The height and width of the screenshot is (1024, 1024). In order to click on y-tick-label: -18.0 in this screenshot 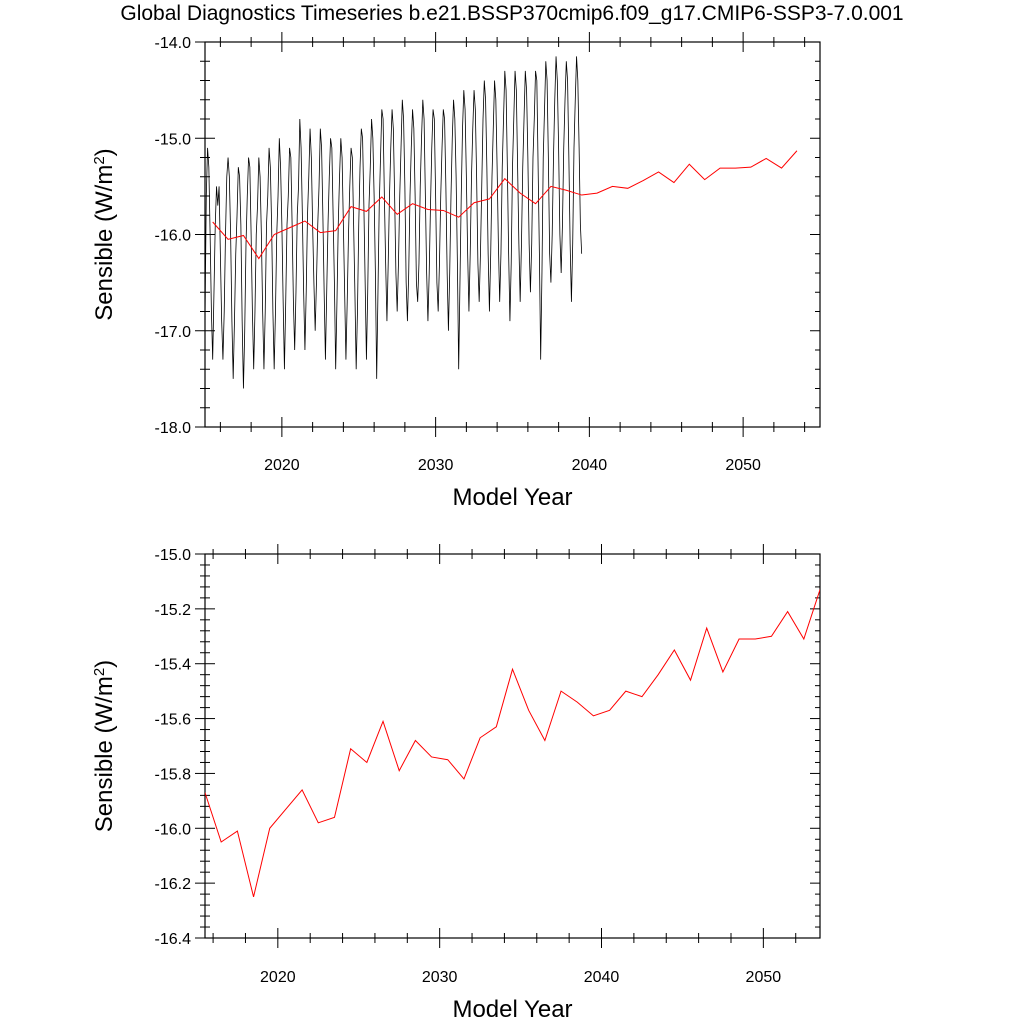, I will do `click(173, 428)`.